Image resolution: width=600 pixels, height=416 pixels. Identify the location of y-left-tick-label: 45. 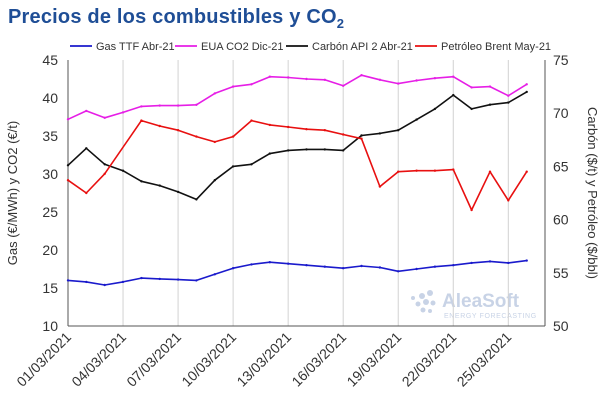
(50, 60).